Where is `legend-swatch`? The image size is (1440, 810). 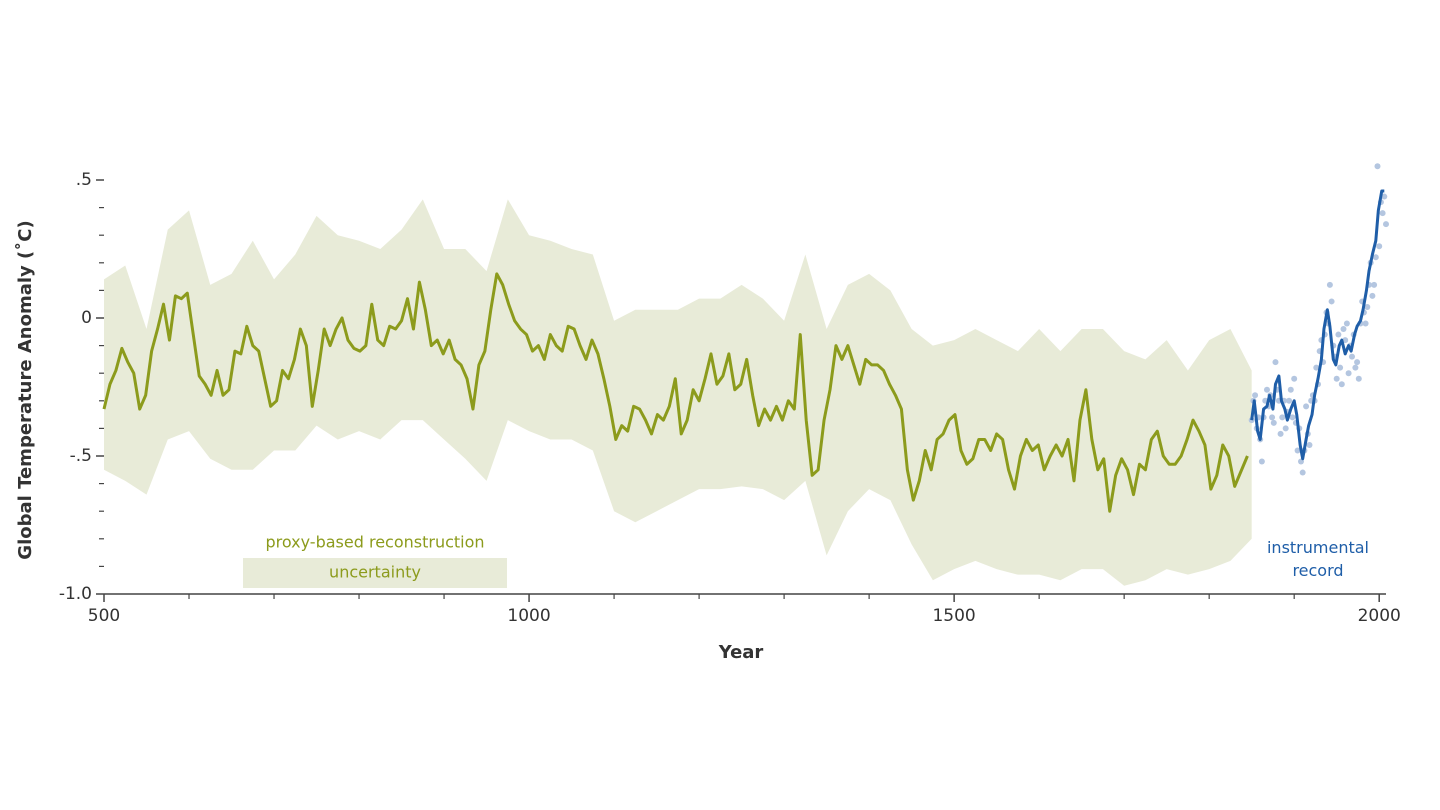
legend-swatch is located at coordinates (375, 573).